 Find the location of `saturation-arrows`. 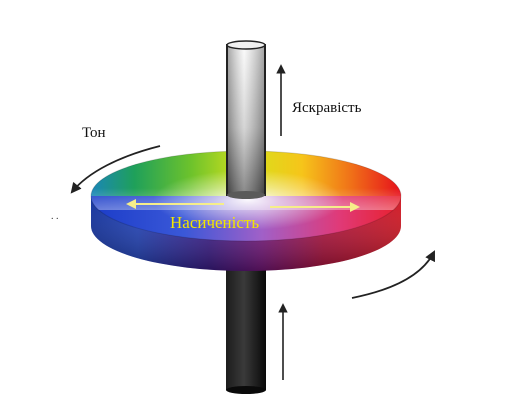

saturation-arrows is located at coordinates (243, 205).